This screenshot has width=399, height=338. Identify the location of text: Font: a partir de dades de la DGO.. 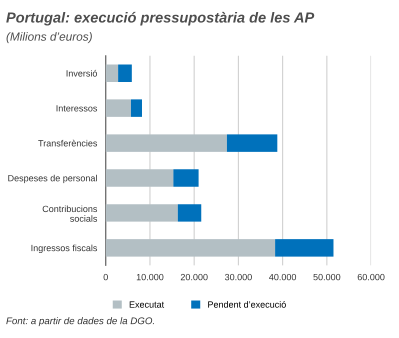
(80, 321).